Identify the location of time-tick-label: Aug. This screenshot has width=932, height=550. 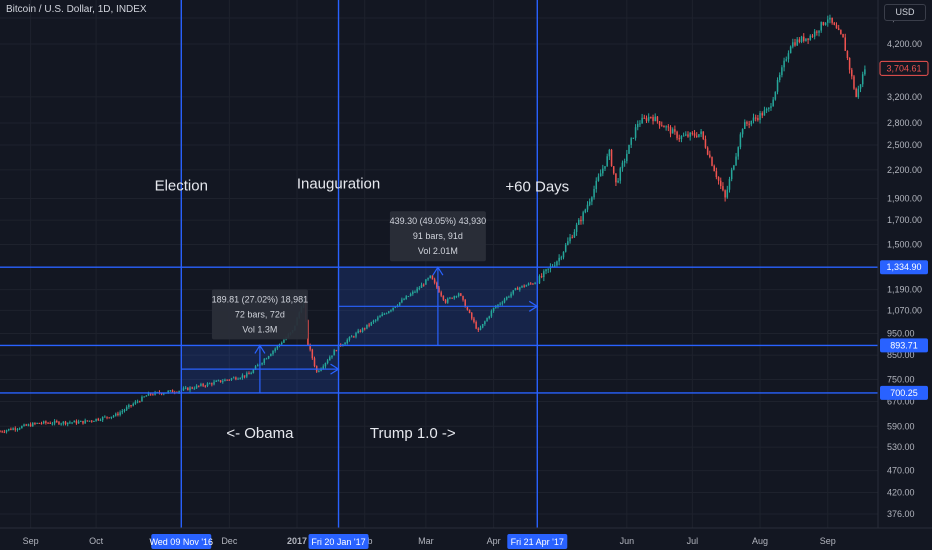
(760, 541).